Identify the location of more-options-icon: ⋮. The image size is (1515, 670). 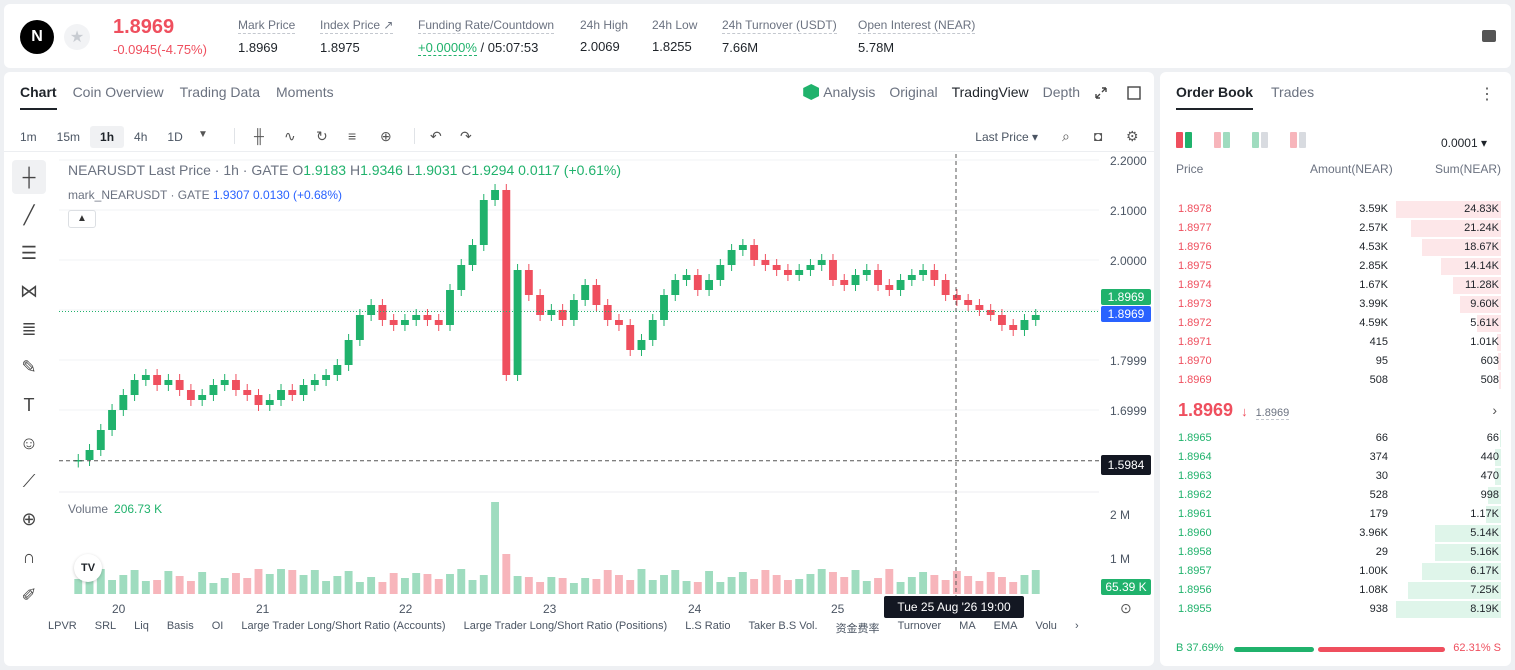
(1487, 94).